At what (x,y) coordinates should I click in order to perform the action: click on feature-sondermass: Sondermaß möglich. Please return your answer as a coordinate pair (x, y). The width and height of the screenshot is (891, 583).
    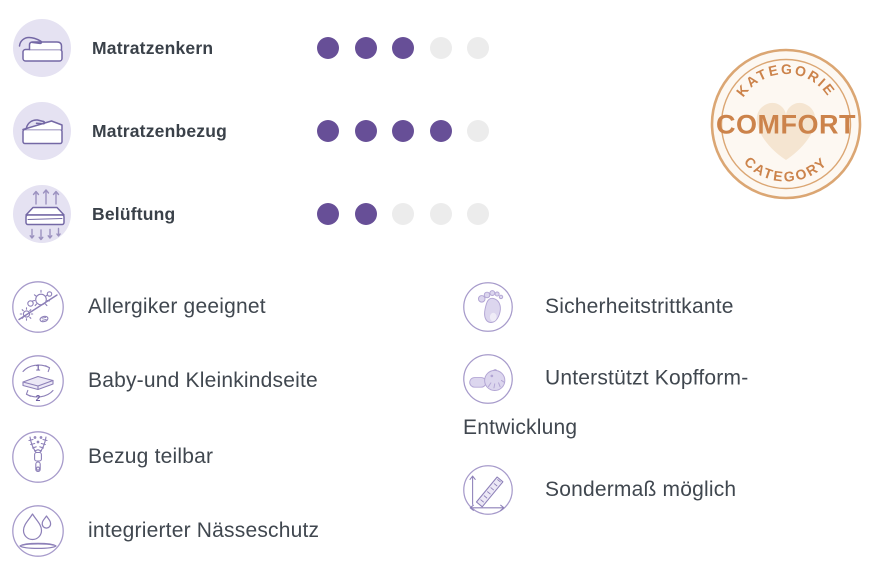
    Looking at the image, I should click on (599, 490).